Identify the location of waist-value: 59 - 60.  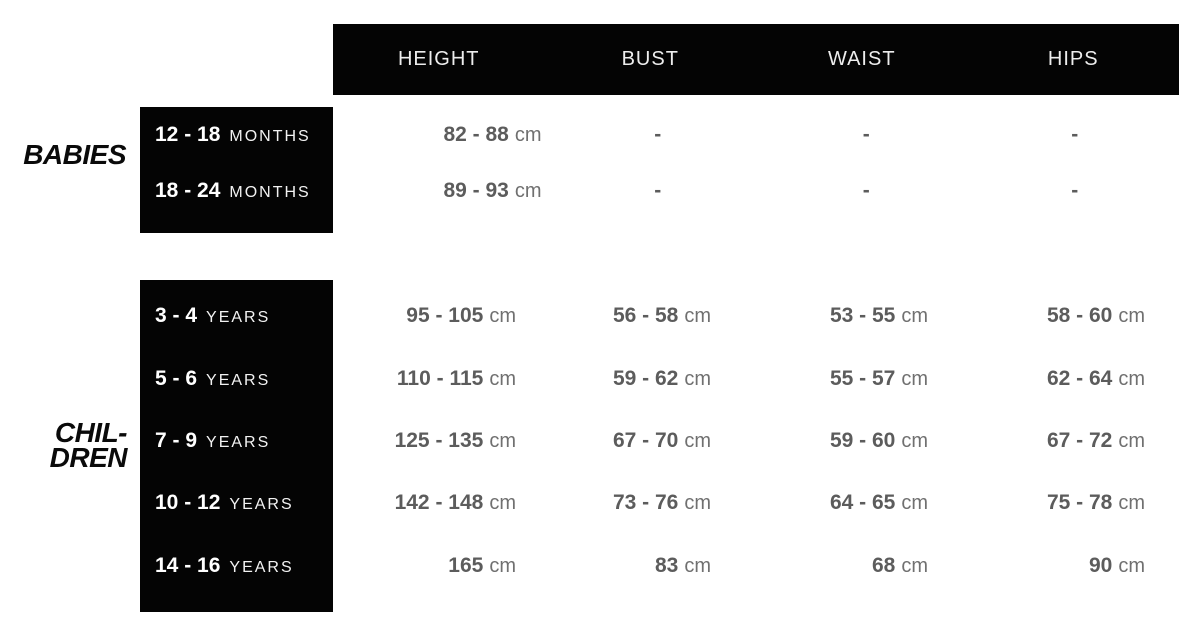
(862, 441).